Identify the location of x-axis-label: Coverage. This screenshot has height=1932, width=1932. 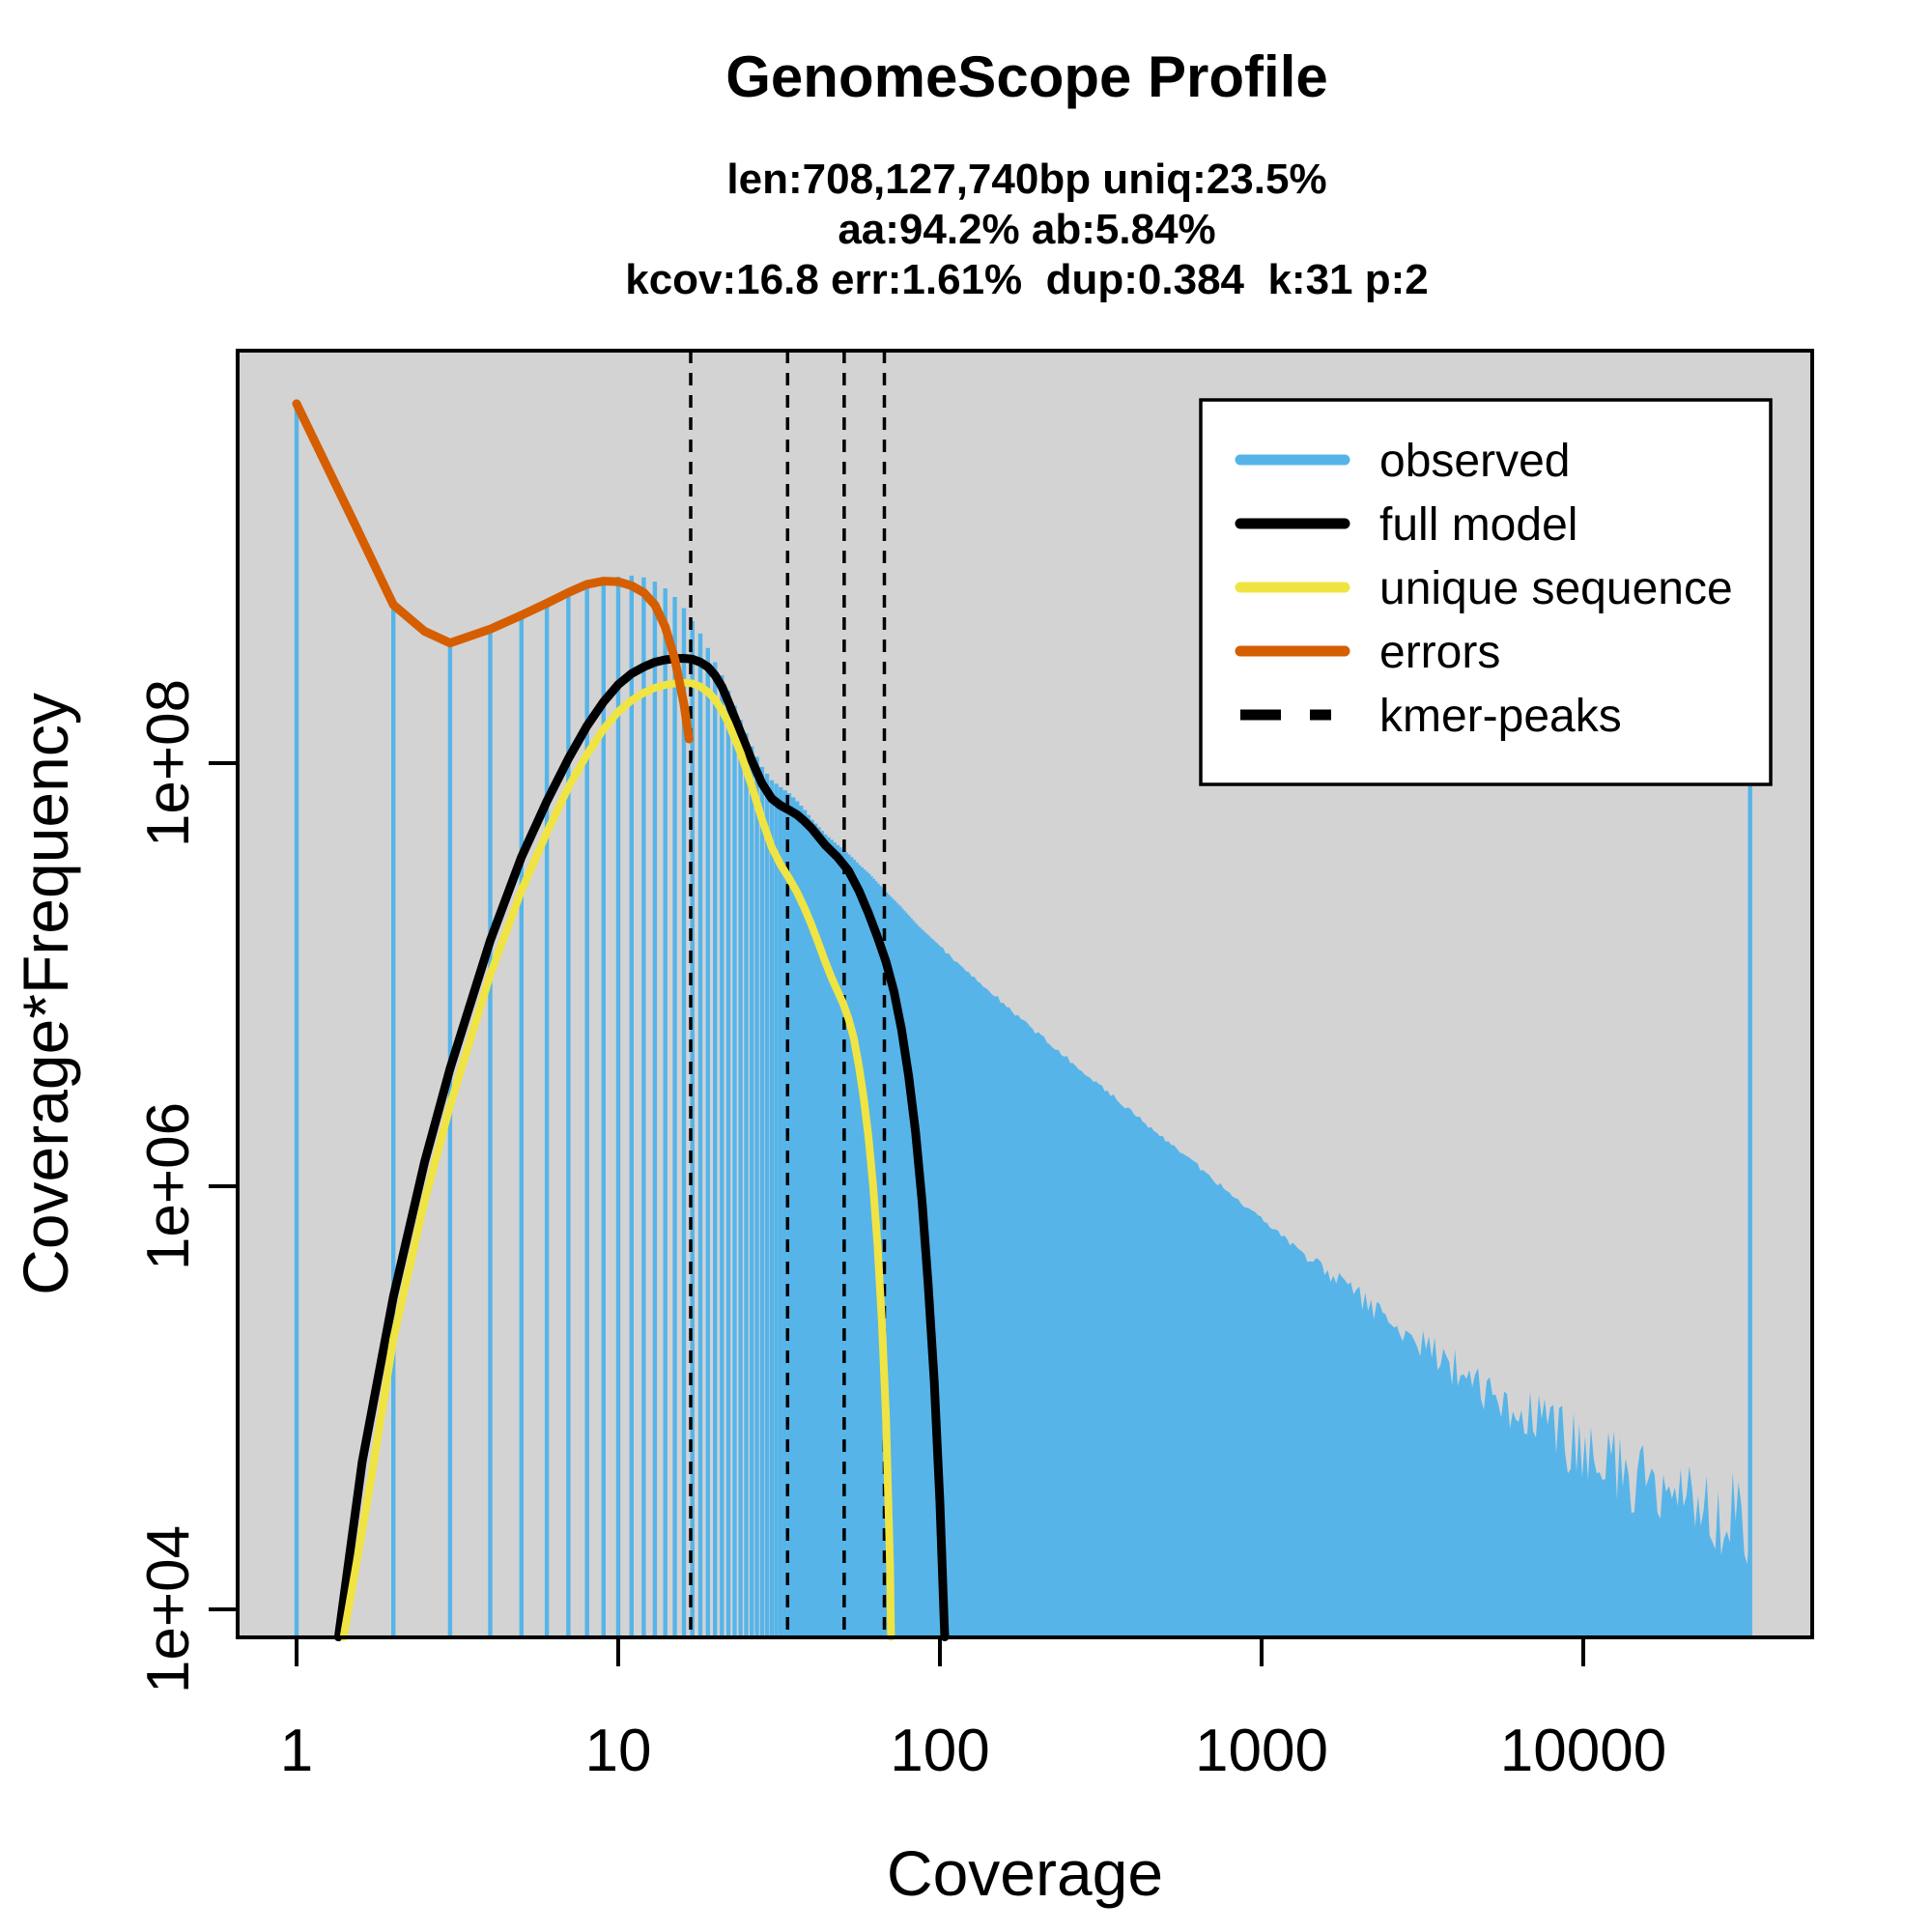
(1025, 1873).